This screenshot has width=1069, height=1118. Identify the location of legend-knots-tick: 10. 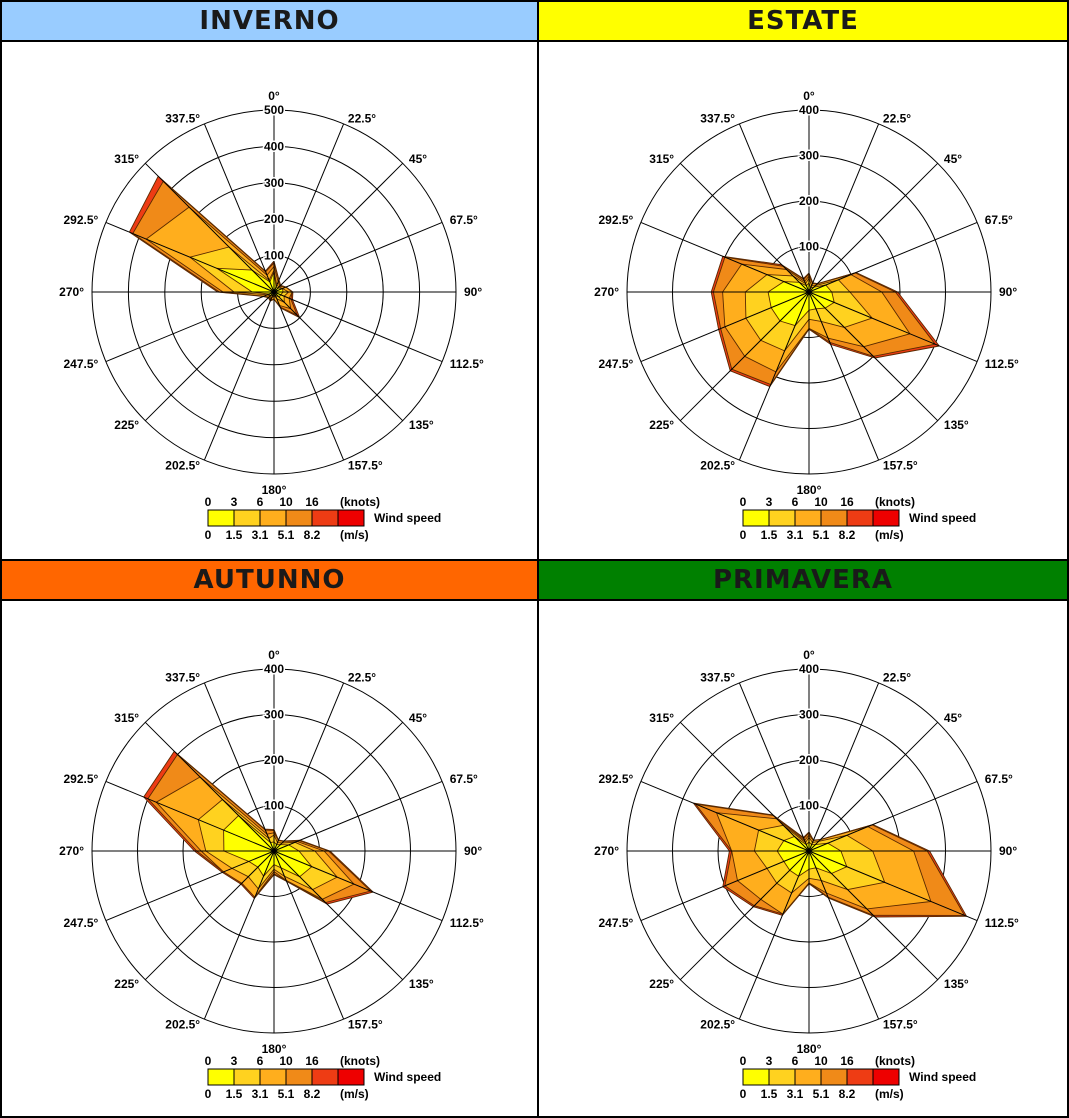
(821, 502).